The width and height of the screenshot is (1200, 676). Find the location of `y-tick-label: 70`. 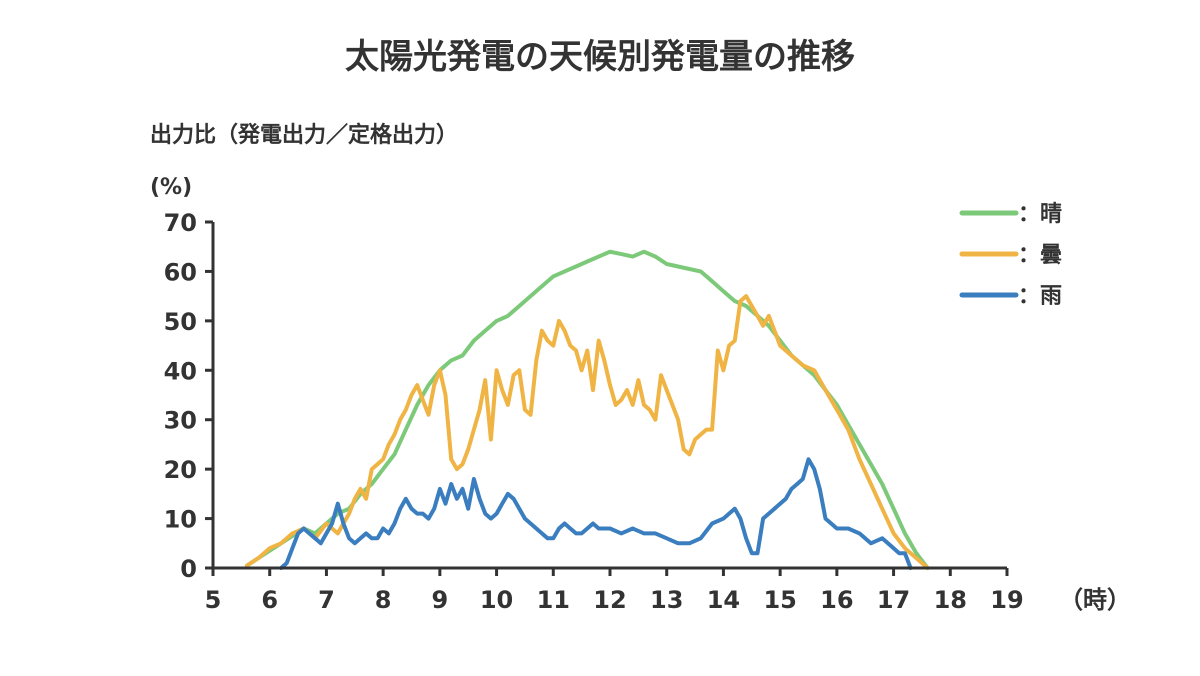

y-tick-label: 70 is located at coordinates (180, 223).